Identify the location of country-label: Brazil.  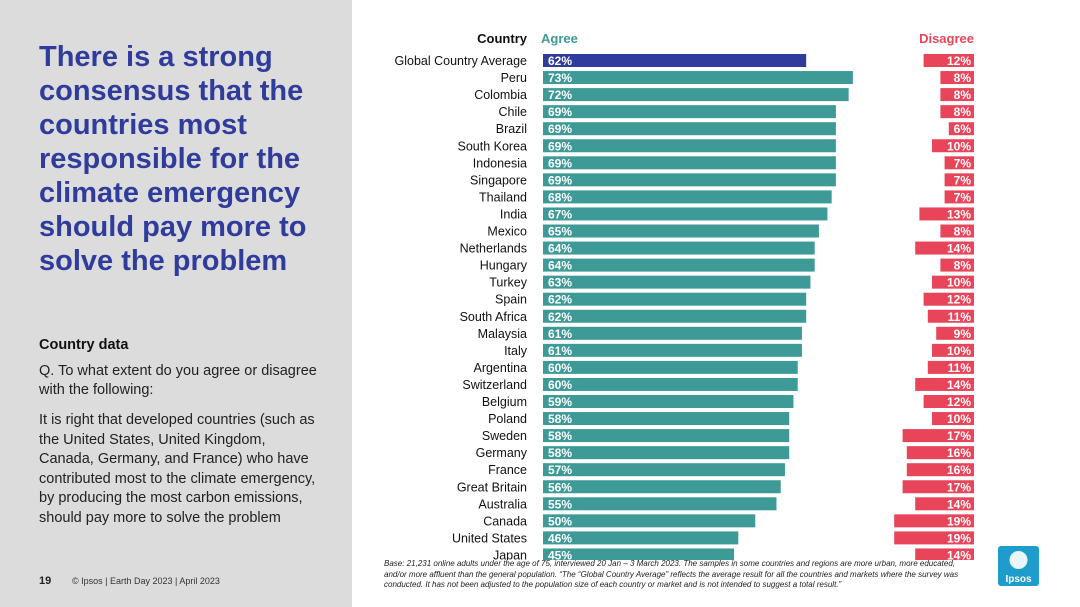
(511, 129).